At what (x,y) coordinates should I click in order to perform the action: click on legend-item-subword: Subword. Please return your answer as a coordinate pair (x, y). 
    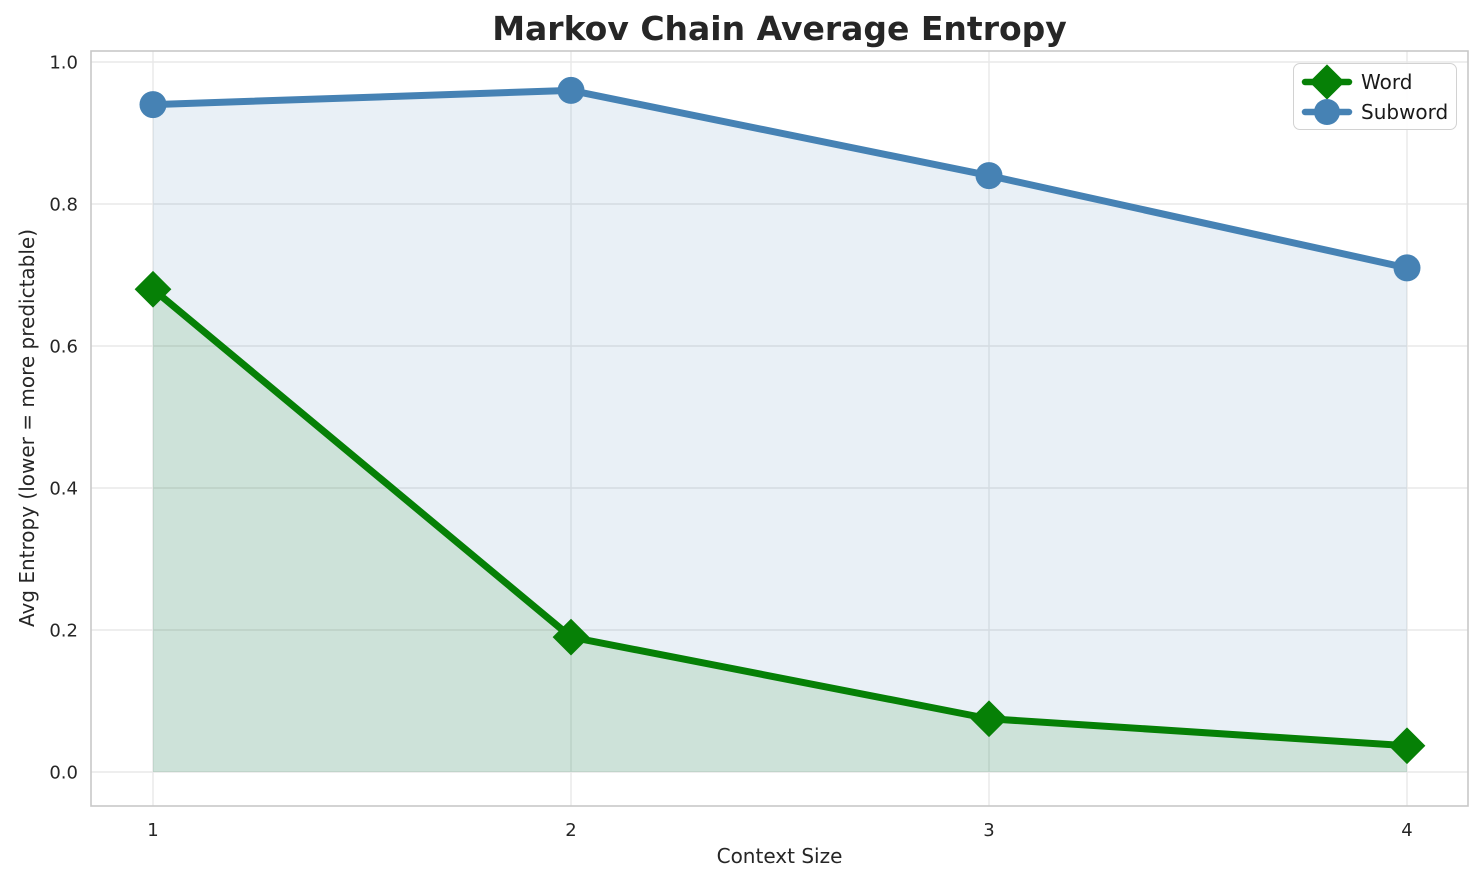
    Looking at the image, I should click on (1375, 112).